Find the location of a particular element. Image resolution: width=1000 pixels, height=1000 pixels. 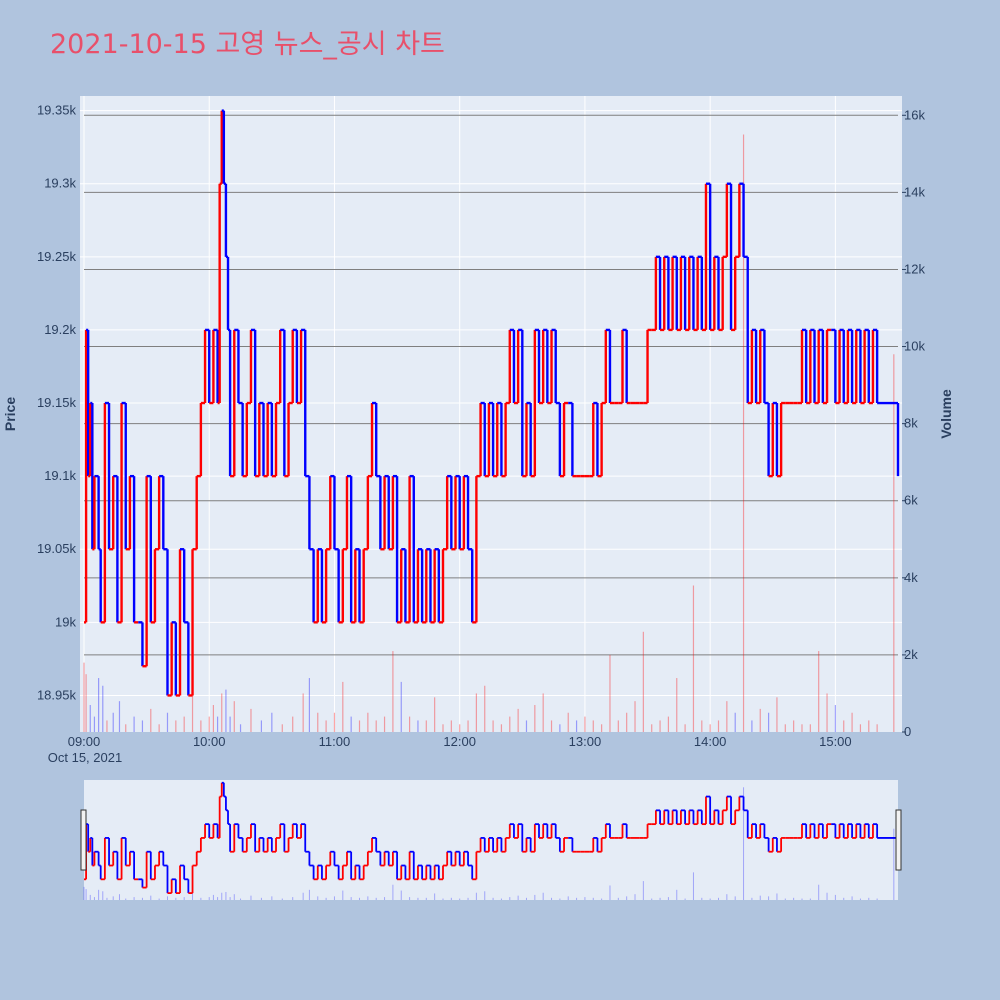

chart-title: 2021-10-15 고영 뉴스_공시 차트 is located at coordinates (247, 44).